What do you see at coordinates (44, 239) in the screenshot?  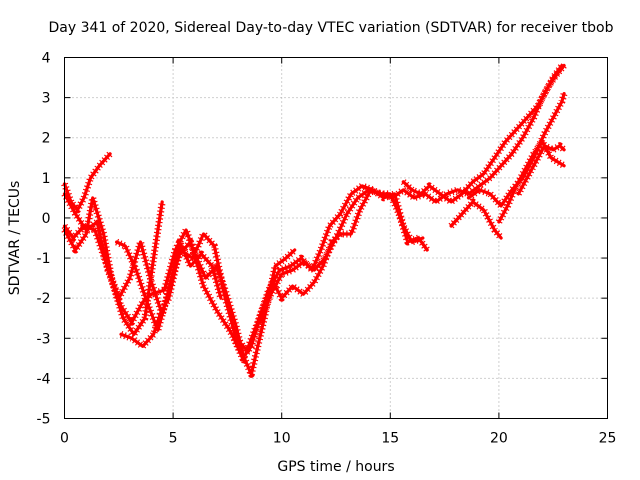 I see `y-tick-labels: -5 -4 -3 -2 -1 0 1 2 3 4` at bounding box center [44, 239].